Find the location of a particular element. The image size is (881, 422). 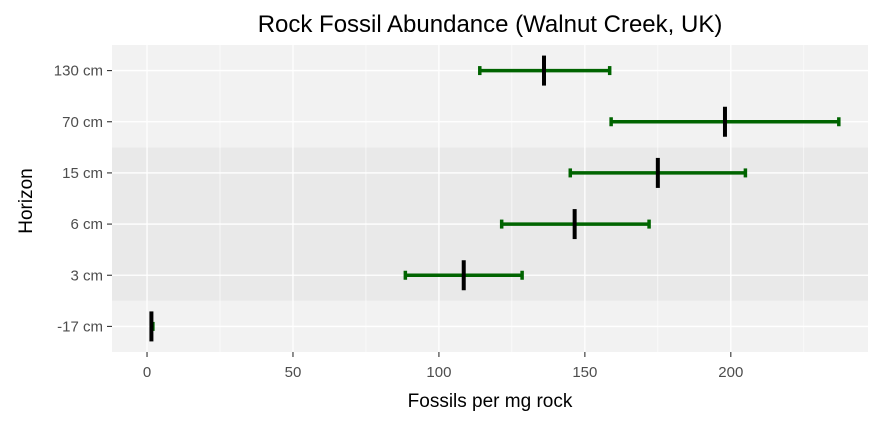

y-axis-title: Horizon is located at coordinates (26, 200).